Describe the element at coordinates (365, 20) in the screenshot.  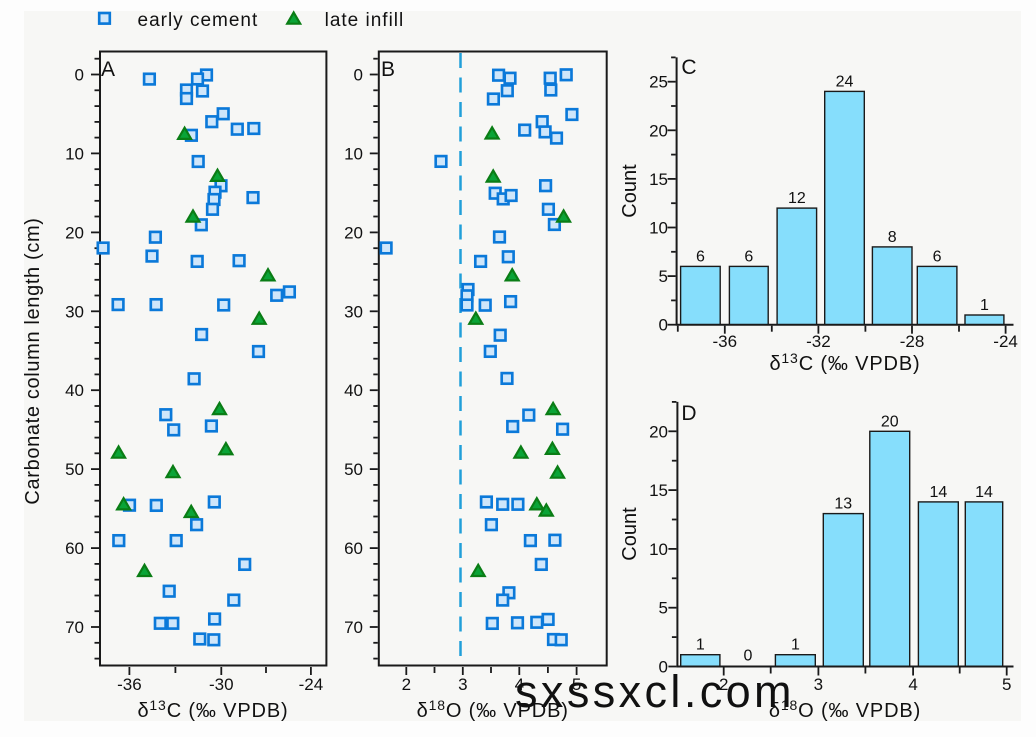
I see `svg-text: late infill` at that location.